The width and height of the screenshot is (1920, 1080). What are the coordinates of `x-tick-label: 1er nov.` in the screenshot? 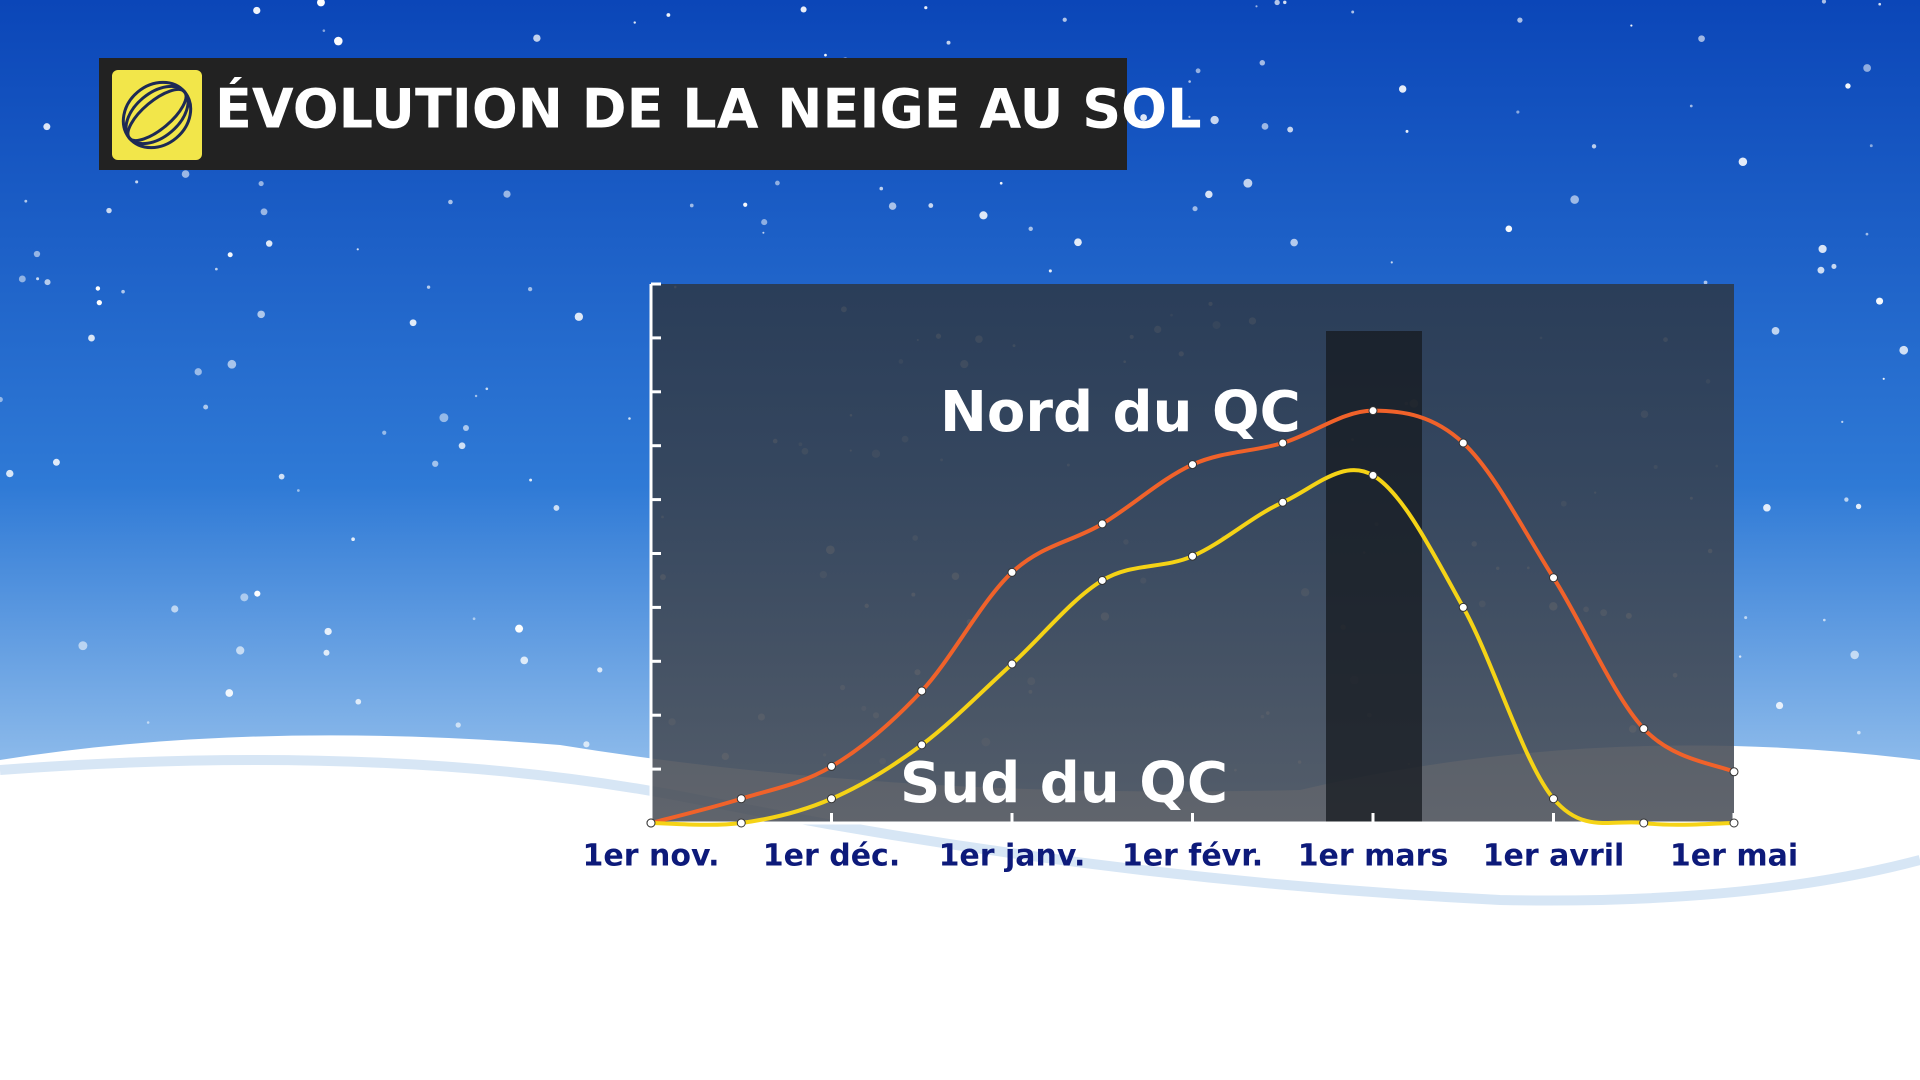 It's located at (651, 856).